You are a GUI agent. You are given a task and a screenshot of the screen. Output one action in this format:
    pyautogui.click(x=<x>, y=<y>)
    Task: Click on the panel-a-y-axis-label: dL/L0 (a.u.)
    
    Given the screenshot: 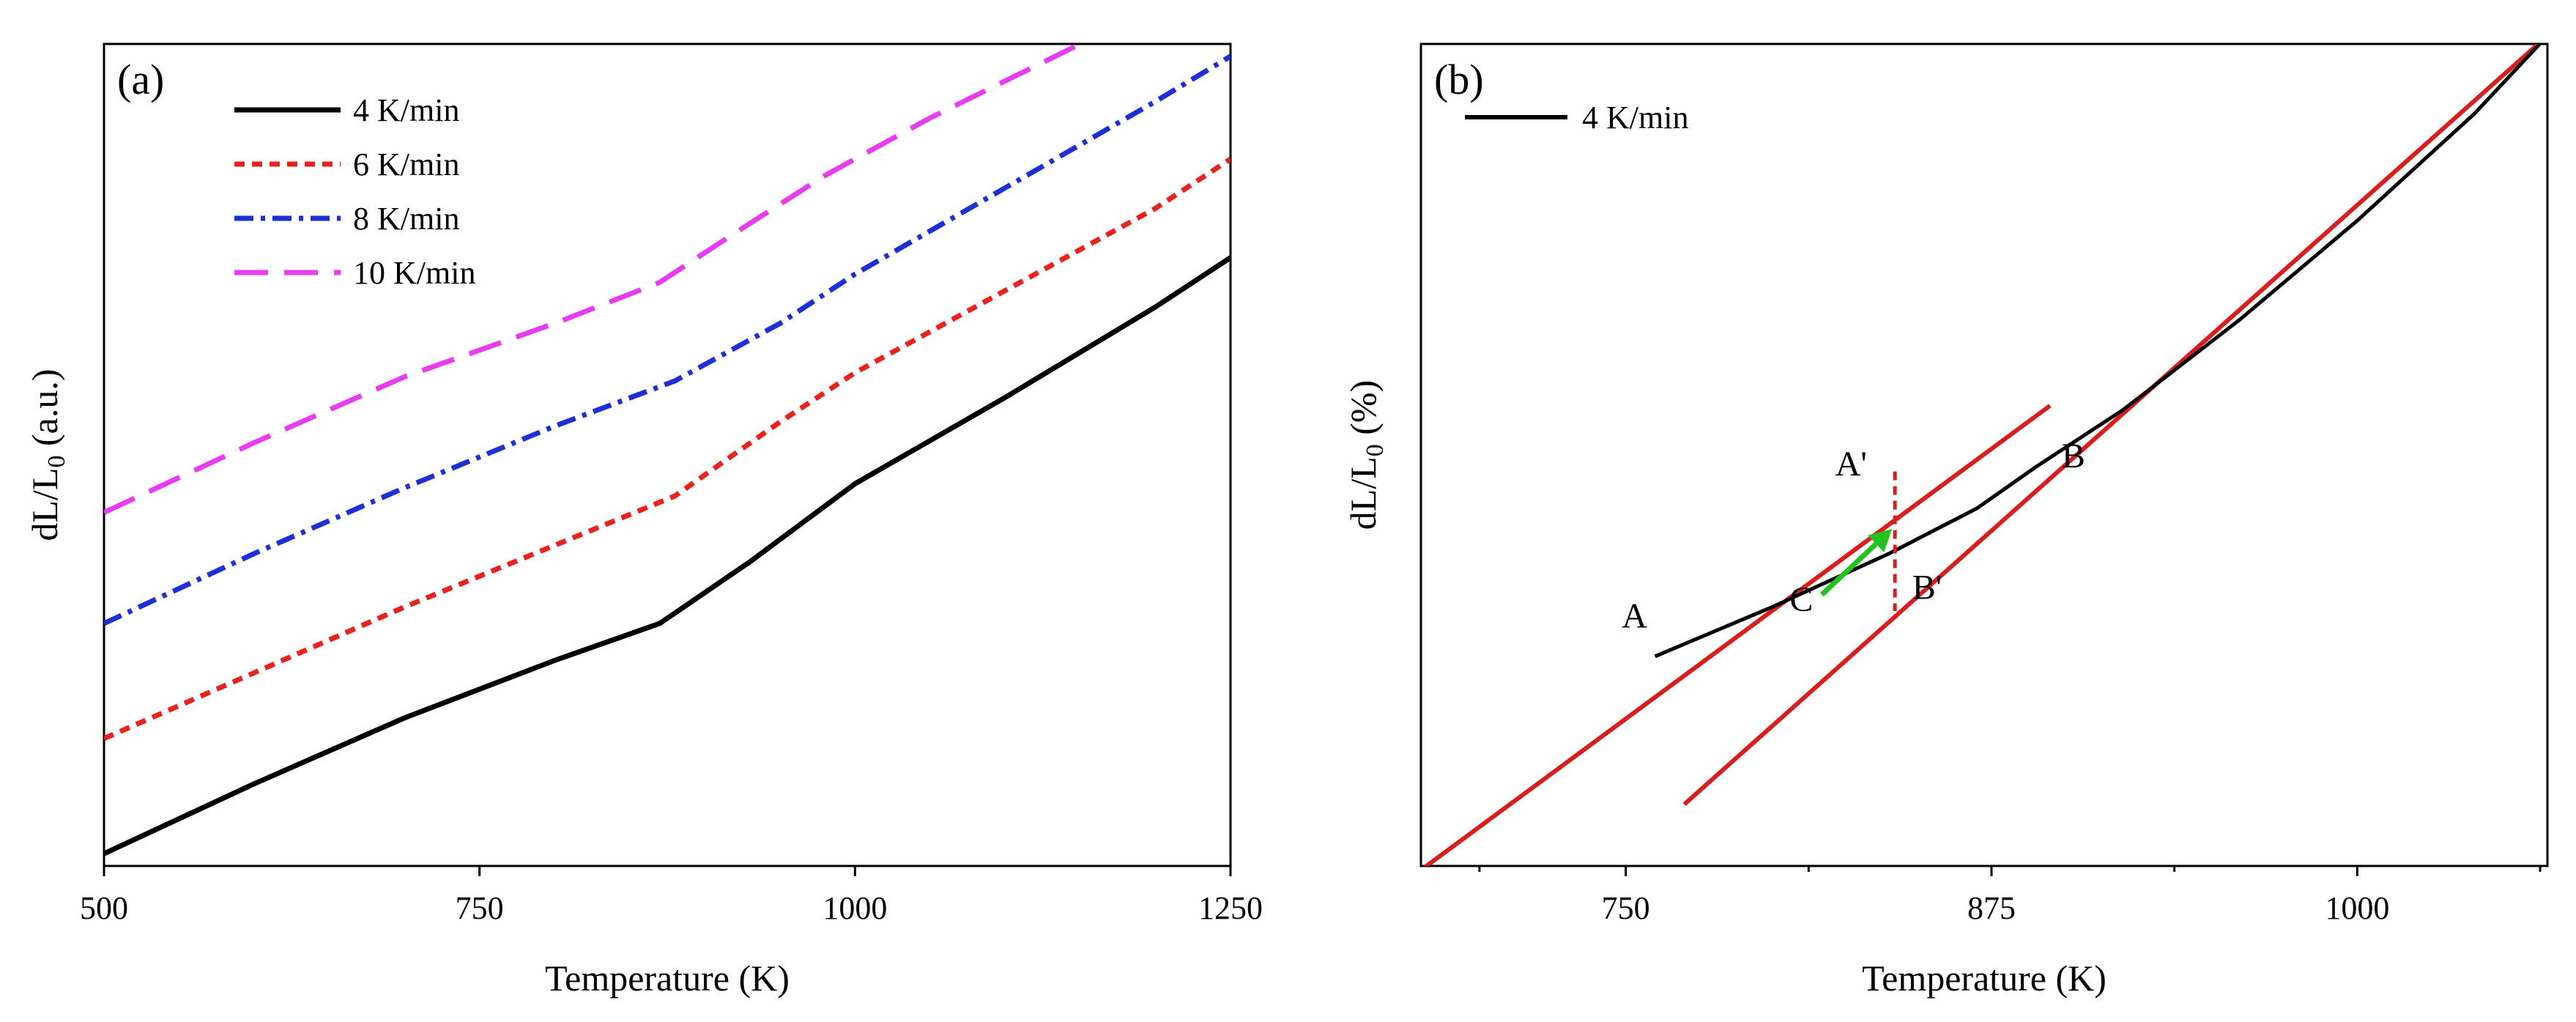 What is the action you would take?
    pyautogui.click(x=47, y=455)
    